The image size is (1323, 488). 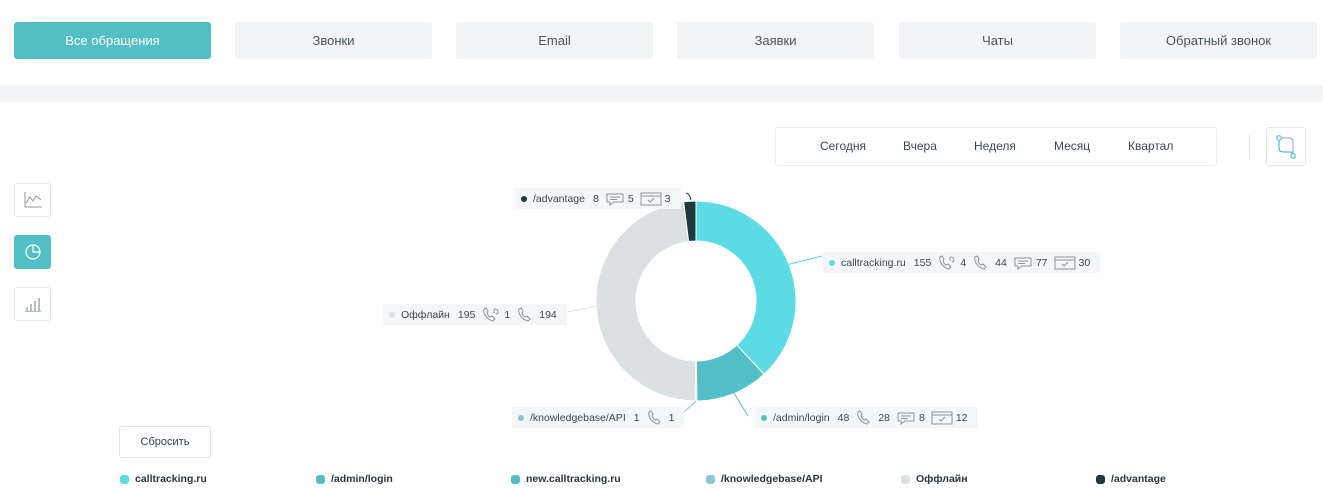 I want to click on slice-label-total: 155, so click(x=922, y=262).